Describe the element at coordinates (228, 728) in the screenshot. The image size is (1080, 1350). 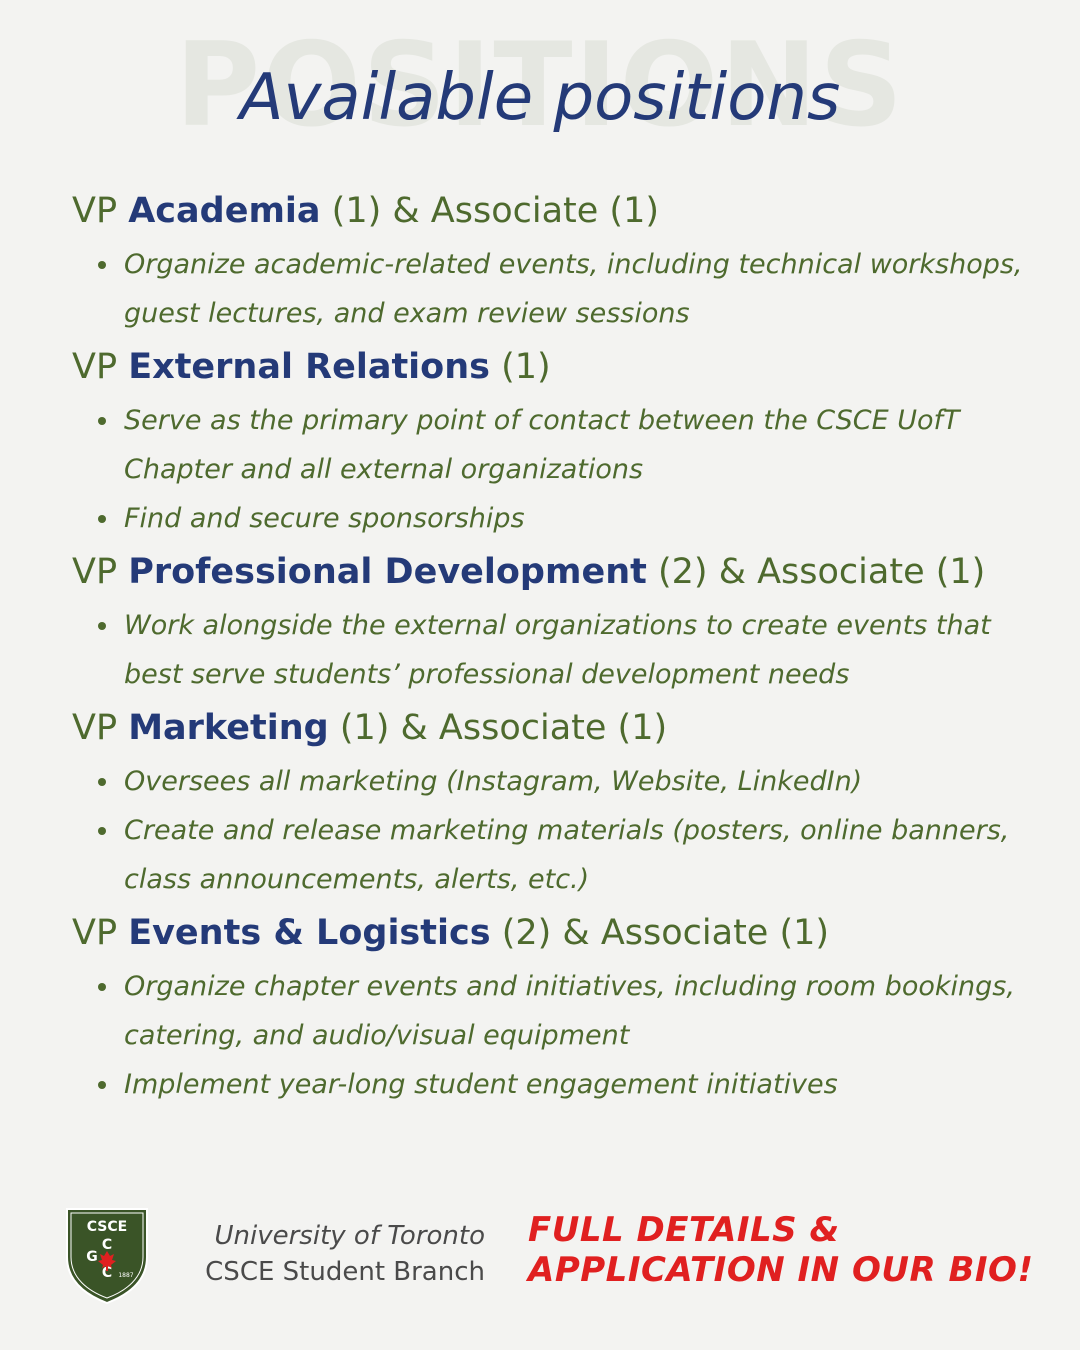
I see `position-name: Marketing` at that location.